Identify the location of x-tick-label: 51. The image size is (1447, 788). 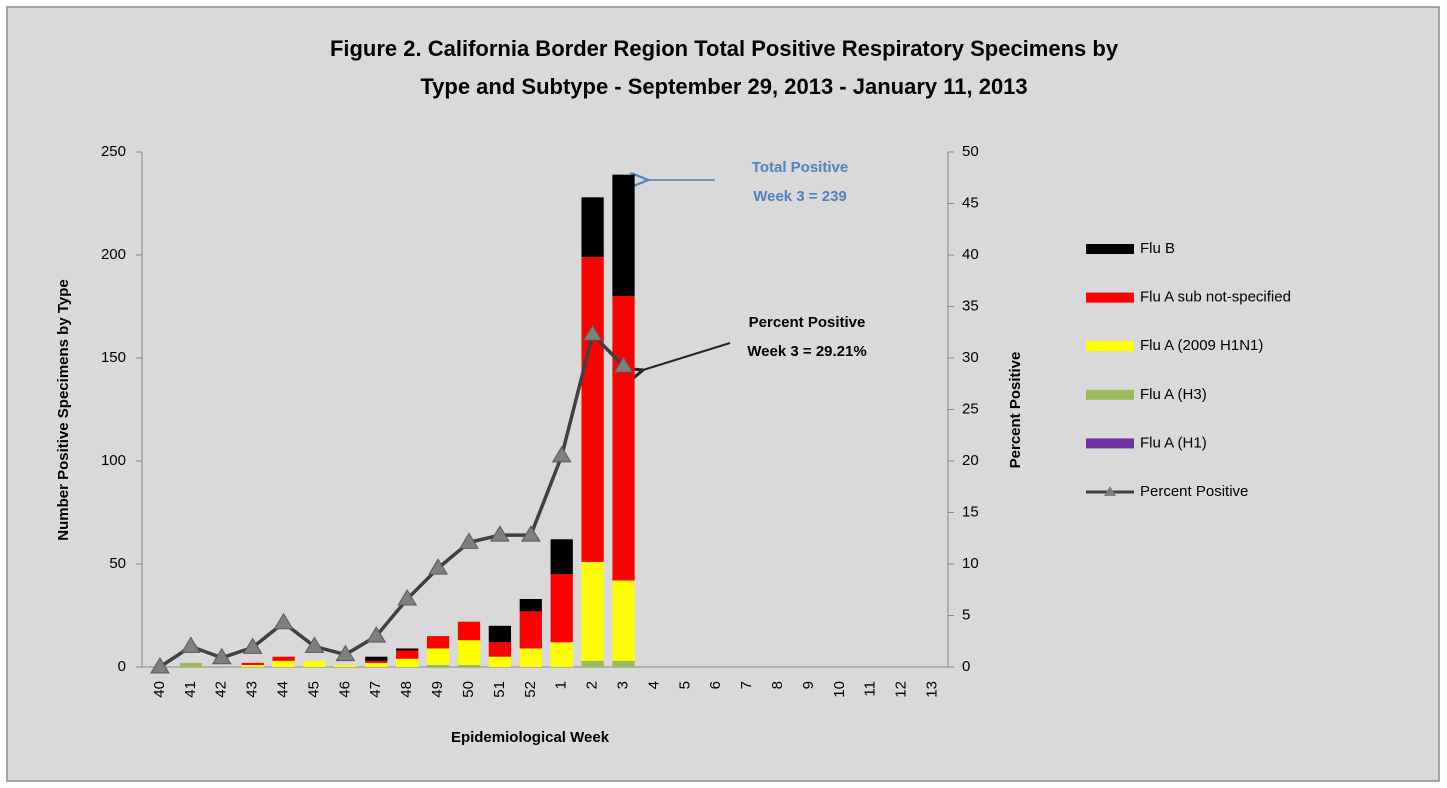
(499, 689).